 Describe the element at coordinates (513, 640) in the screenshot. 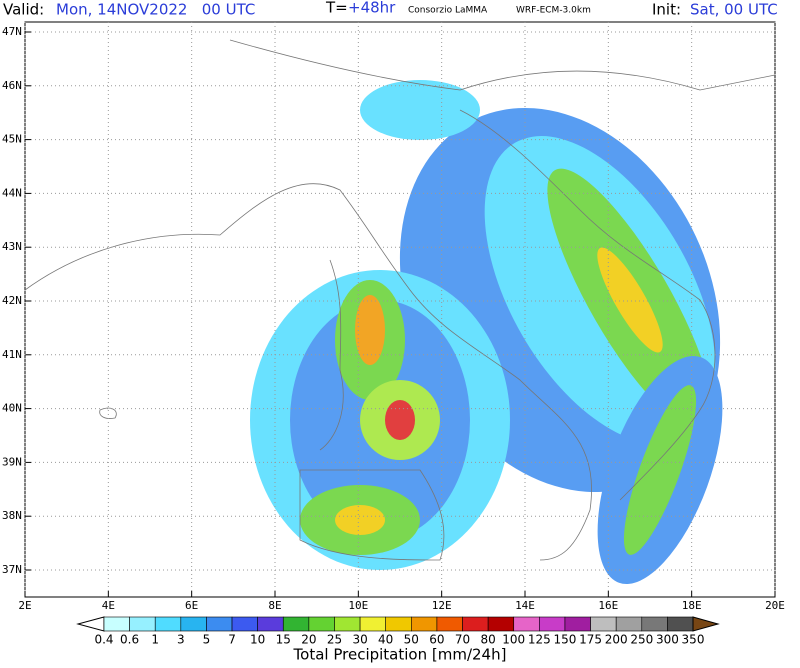

I see `colorbar-label: 100` at that location.